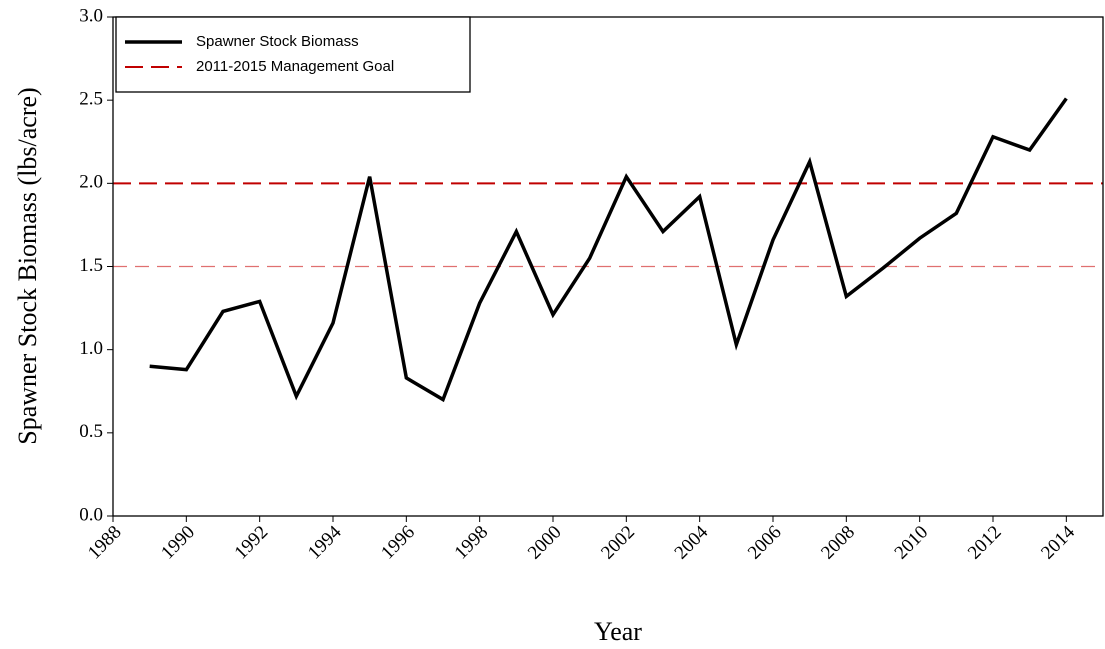 This screenshot has height=649, width=1105. What do you see at coordinates (1058, 542) in the screenshot?
I see `x-tick-label: 2014` at bounding box center [1058, 542].